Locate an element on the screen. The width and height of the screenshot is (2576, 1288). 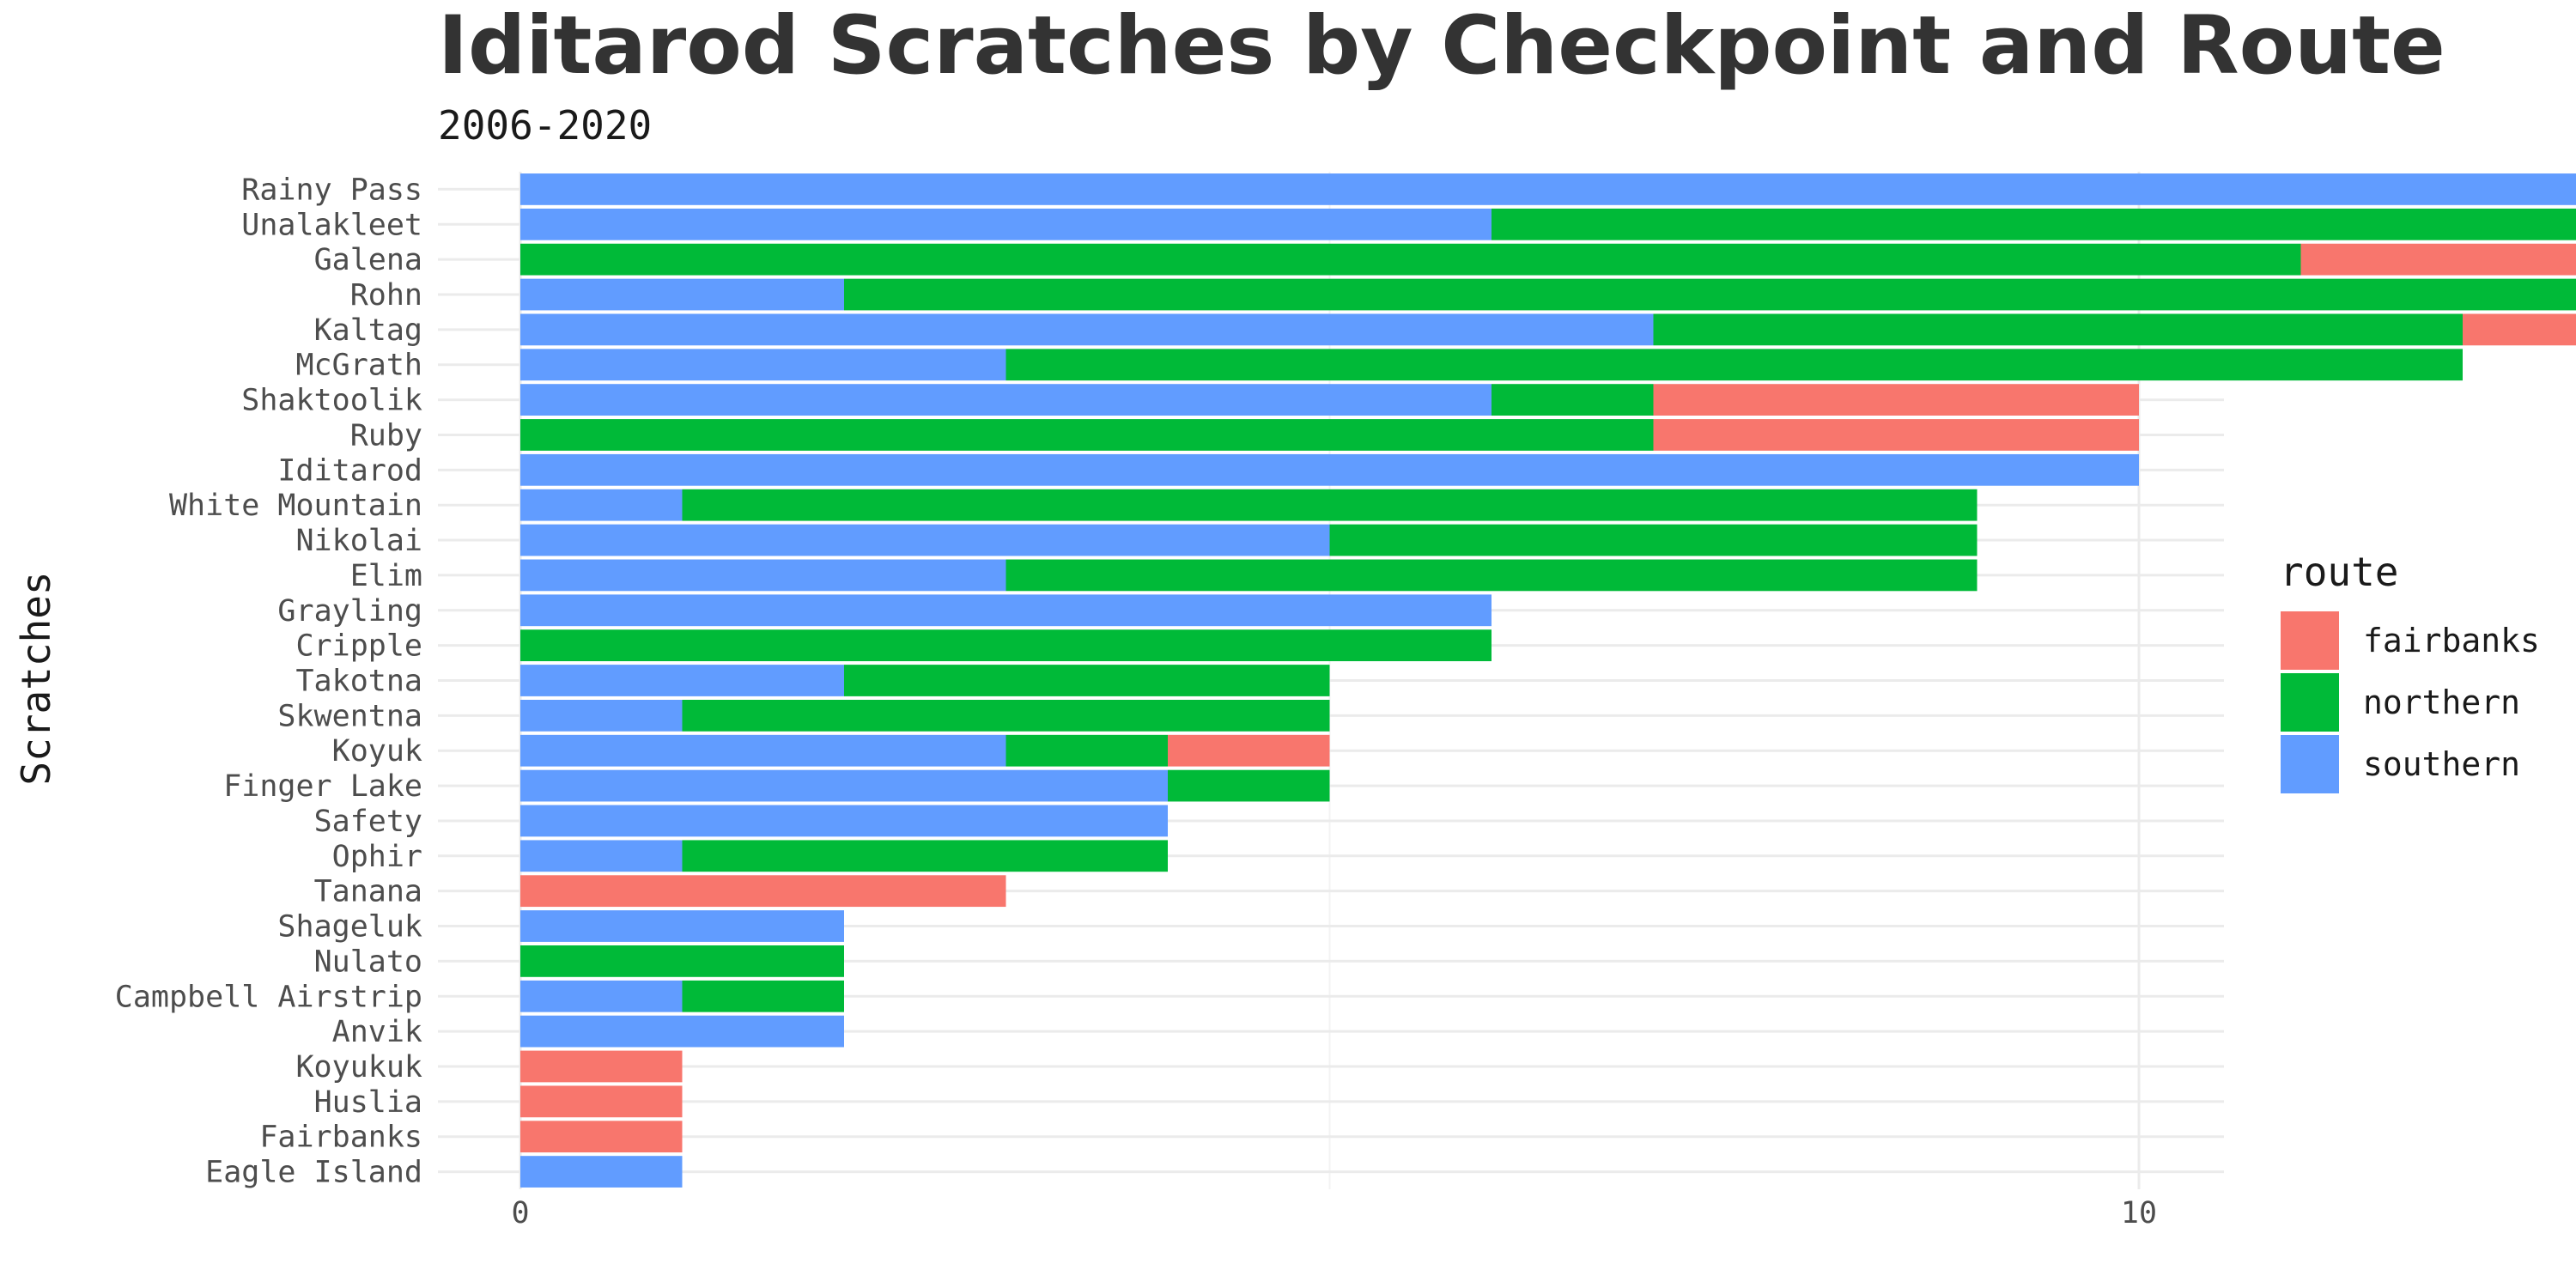
y-axis-title: Scratches is located at coordinates (36, 678).